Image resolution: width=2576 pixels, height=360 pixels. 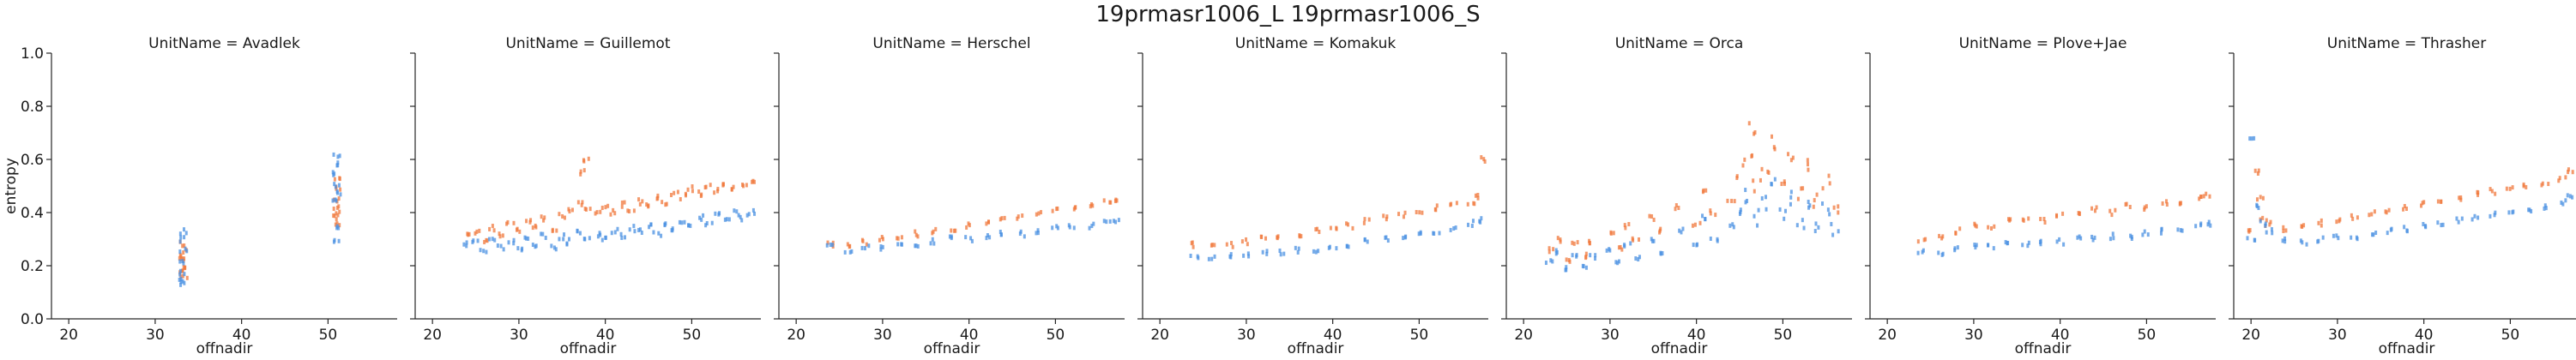 I want to click on panel-4: UnitName = Komakuk 20 30 40 50 offnadir, so click(x=1312, y=196).